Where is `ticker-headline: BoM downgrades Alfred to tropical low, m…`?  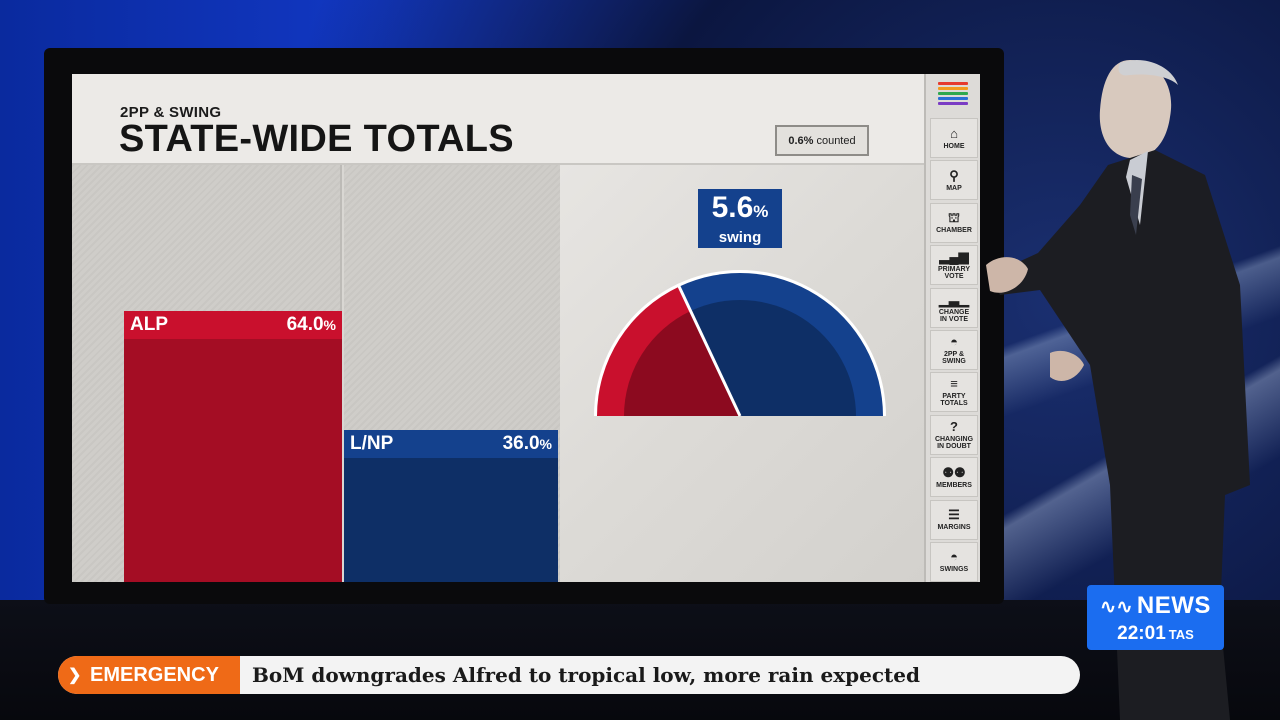
ticker-headline: BoM downgrades Alfred to tropical low, m… is located at coordinates (586, 675).